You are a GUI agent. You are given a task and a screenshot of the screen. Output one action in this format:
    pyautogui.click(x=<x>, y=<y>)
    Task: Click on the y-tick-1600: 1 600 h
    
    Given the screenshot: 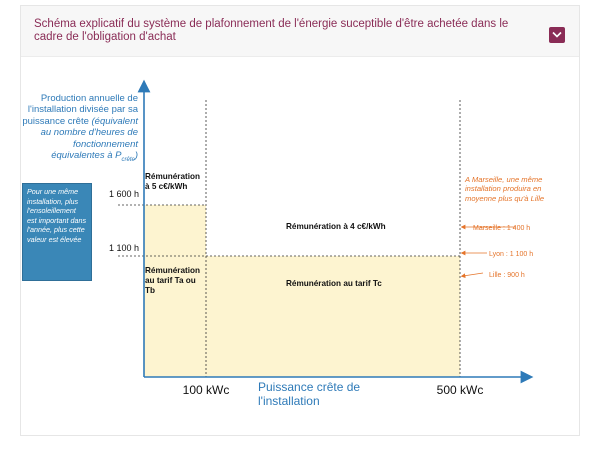 What is the action you would take?
    pyautogui.click(x=124, y=194)
    